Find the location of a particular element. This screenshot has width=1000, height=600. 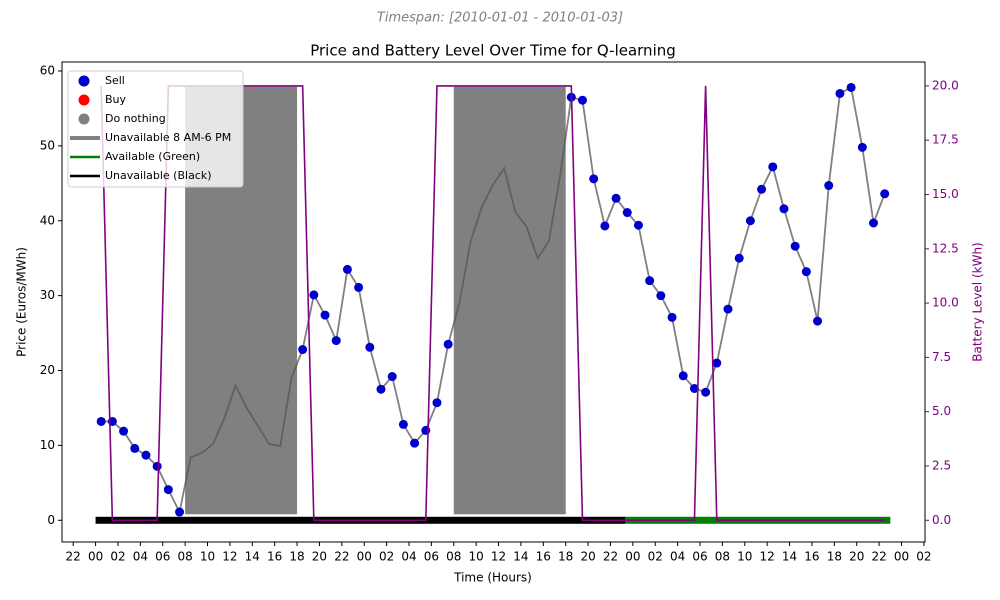

y-tick-label: 0 is located at coordinates (51, 520).